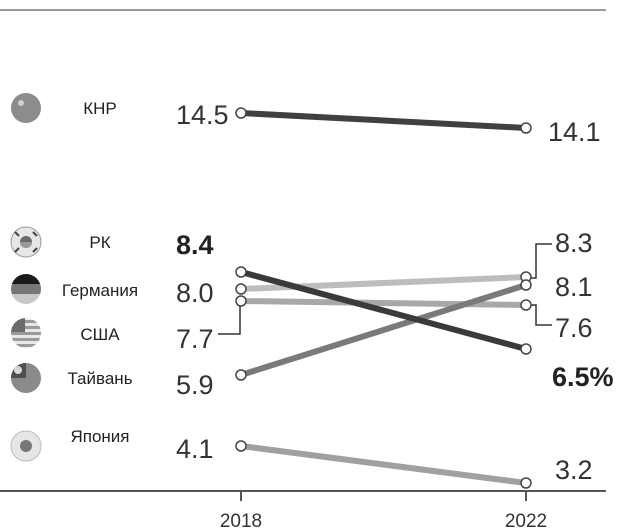 The image size is (618, 532). What do you see at coordinates (574, 287) in the screenshot?
I see `value-taiwan-2022: 8.1` at bounding box center [574, 287].